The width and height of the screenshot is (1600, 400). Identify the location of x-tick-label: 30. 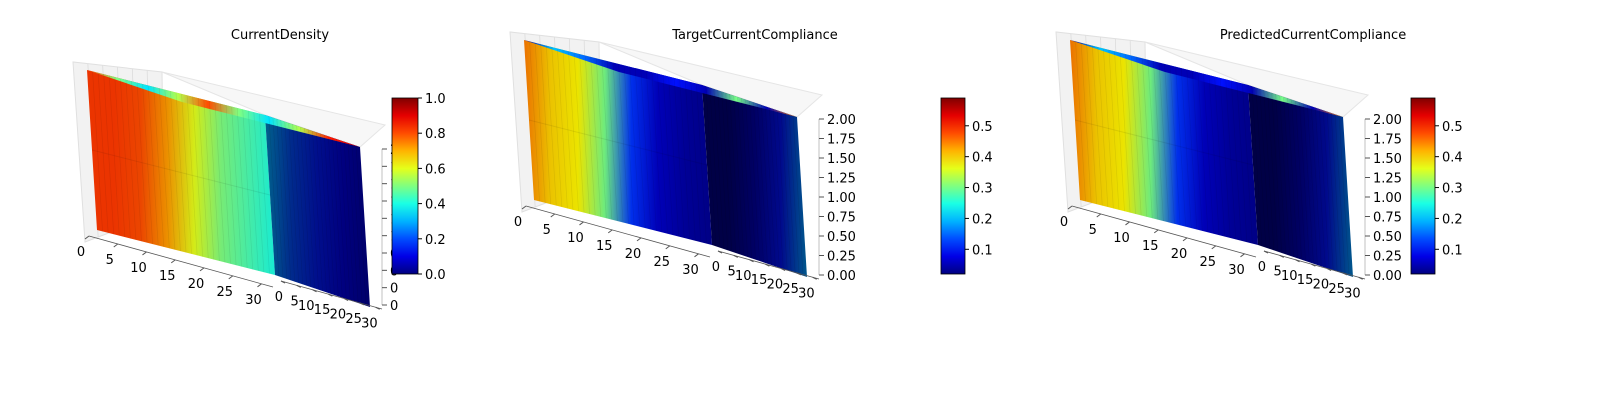
(253, 300).